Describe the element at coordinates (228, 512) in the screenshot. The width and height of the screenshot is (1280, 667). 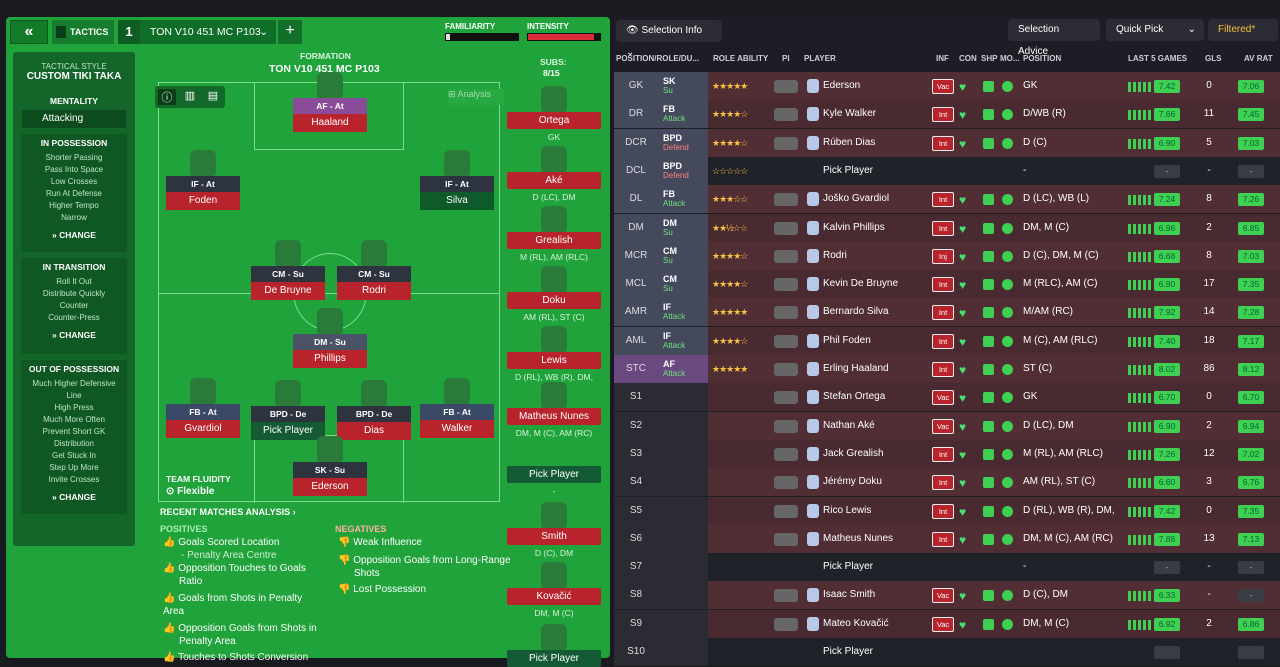
I see `recent-analysis-link: RECENT MATCHES ANALYSIS ›` at that location.